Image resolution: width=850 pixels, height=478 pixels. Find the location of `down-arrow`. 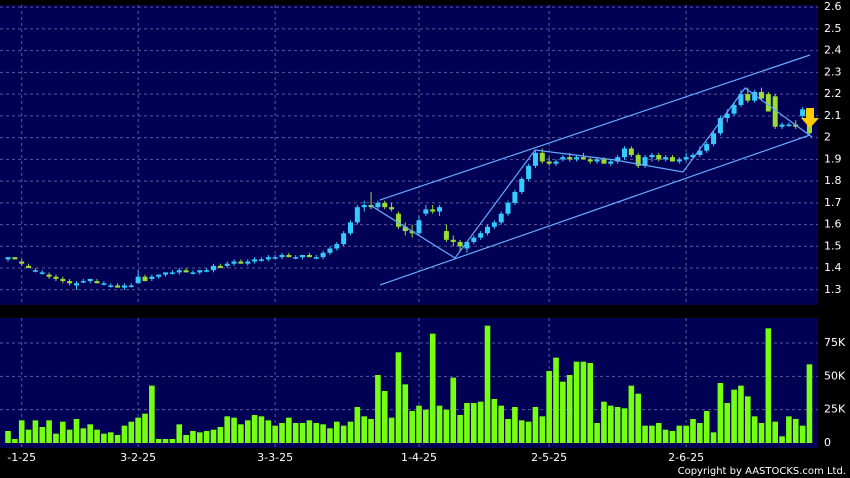

down-arrow is located at coordinates (810, 118).